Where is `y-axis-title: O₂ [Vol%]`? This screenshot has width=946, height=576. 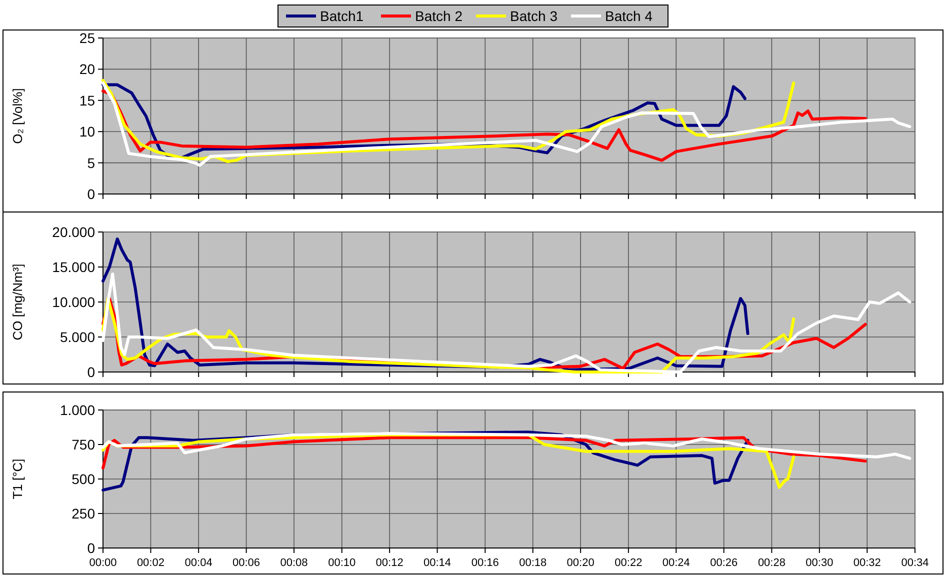
y-axis-title: O₂ [Vol%] is located at coordinates (17, 116).